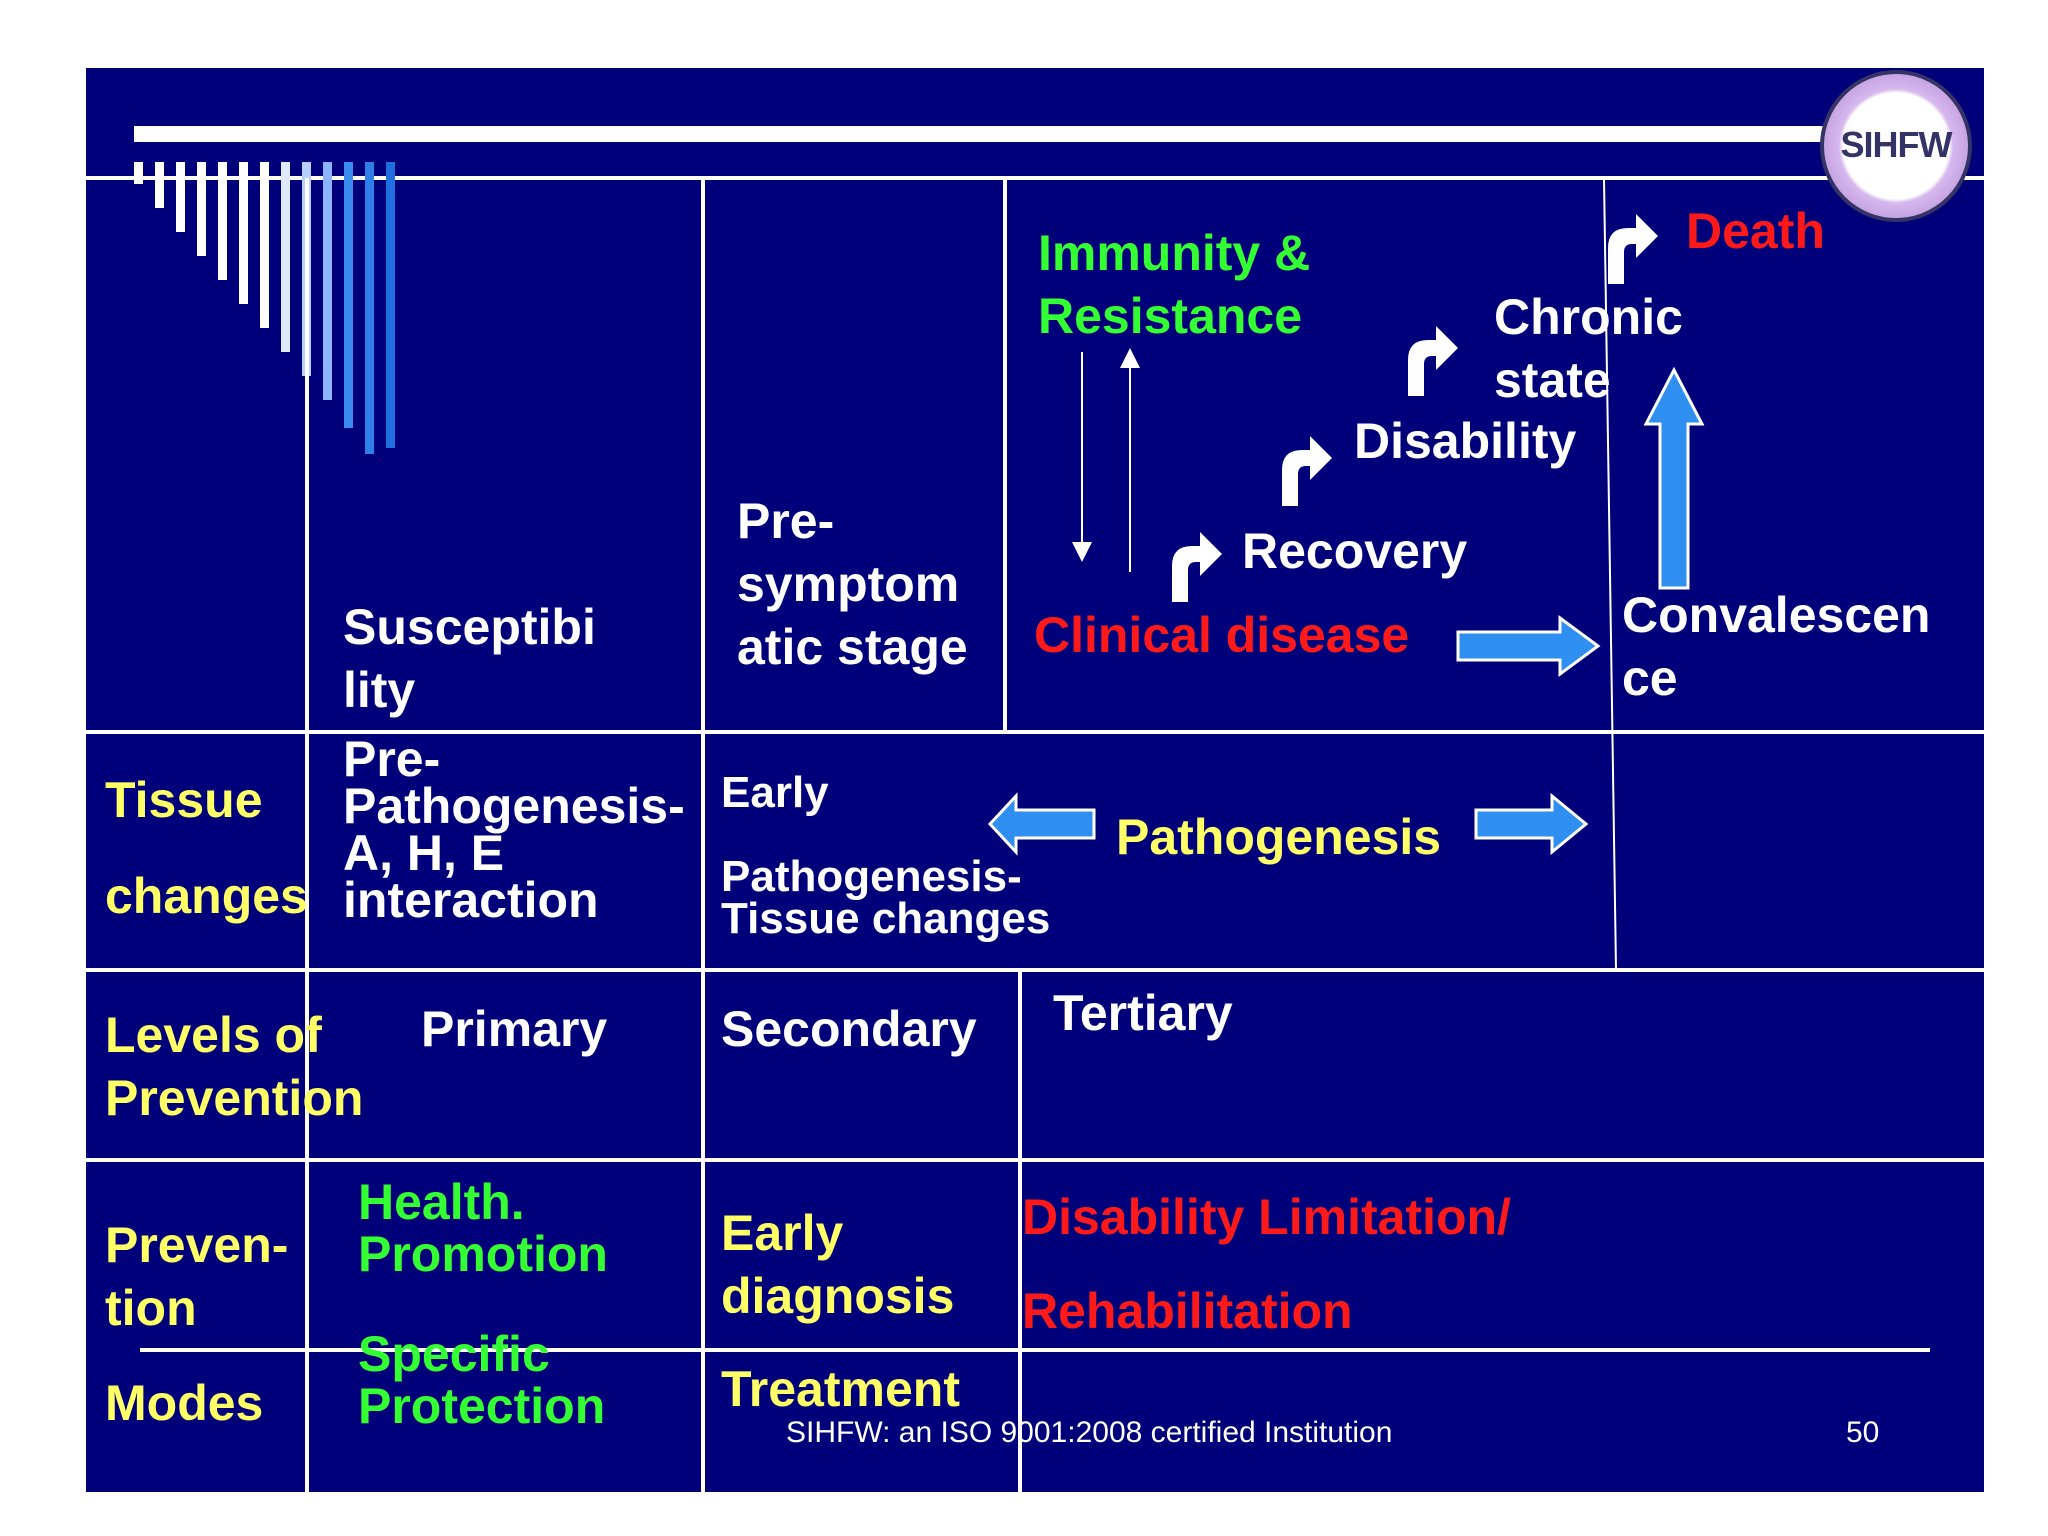 The height and width of the screenshot is (1536, 2048). I want to click on specific-protection-label: Specific Protection, so click(482, 1380).